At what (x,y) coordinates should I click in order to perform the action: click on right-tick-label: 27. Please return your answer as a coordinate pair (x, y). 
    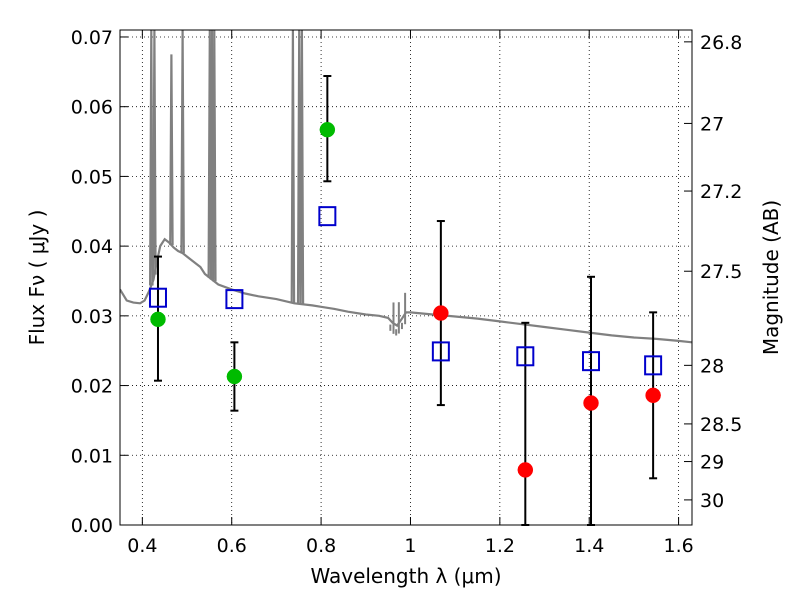
    Looking at the image, I should click on (712, 124).